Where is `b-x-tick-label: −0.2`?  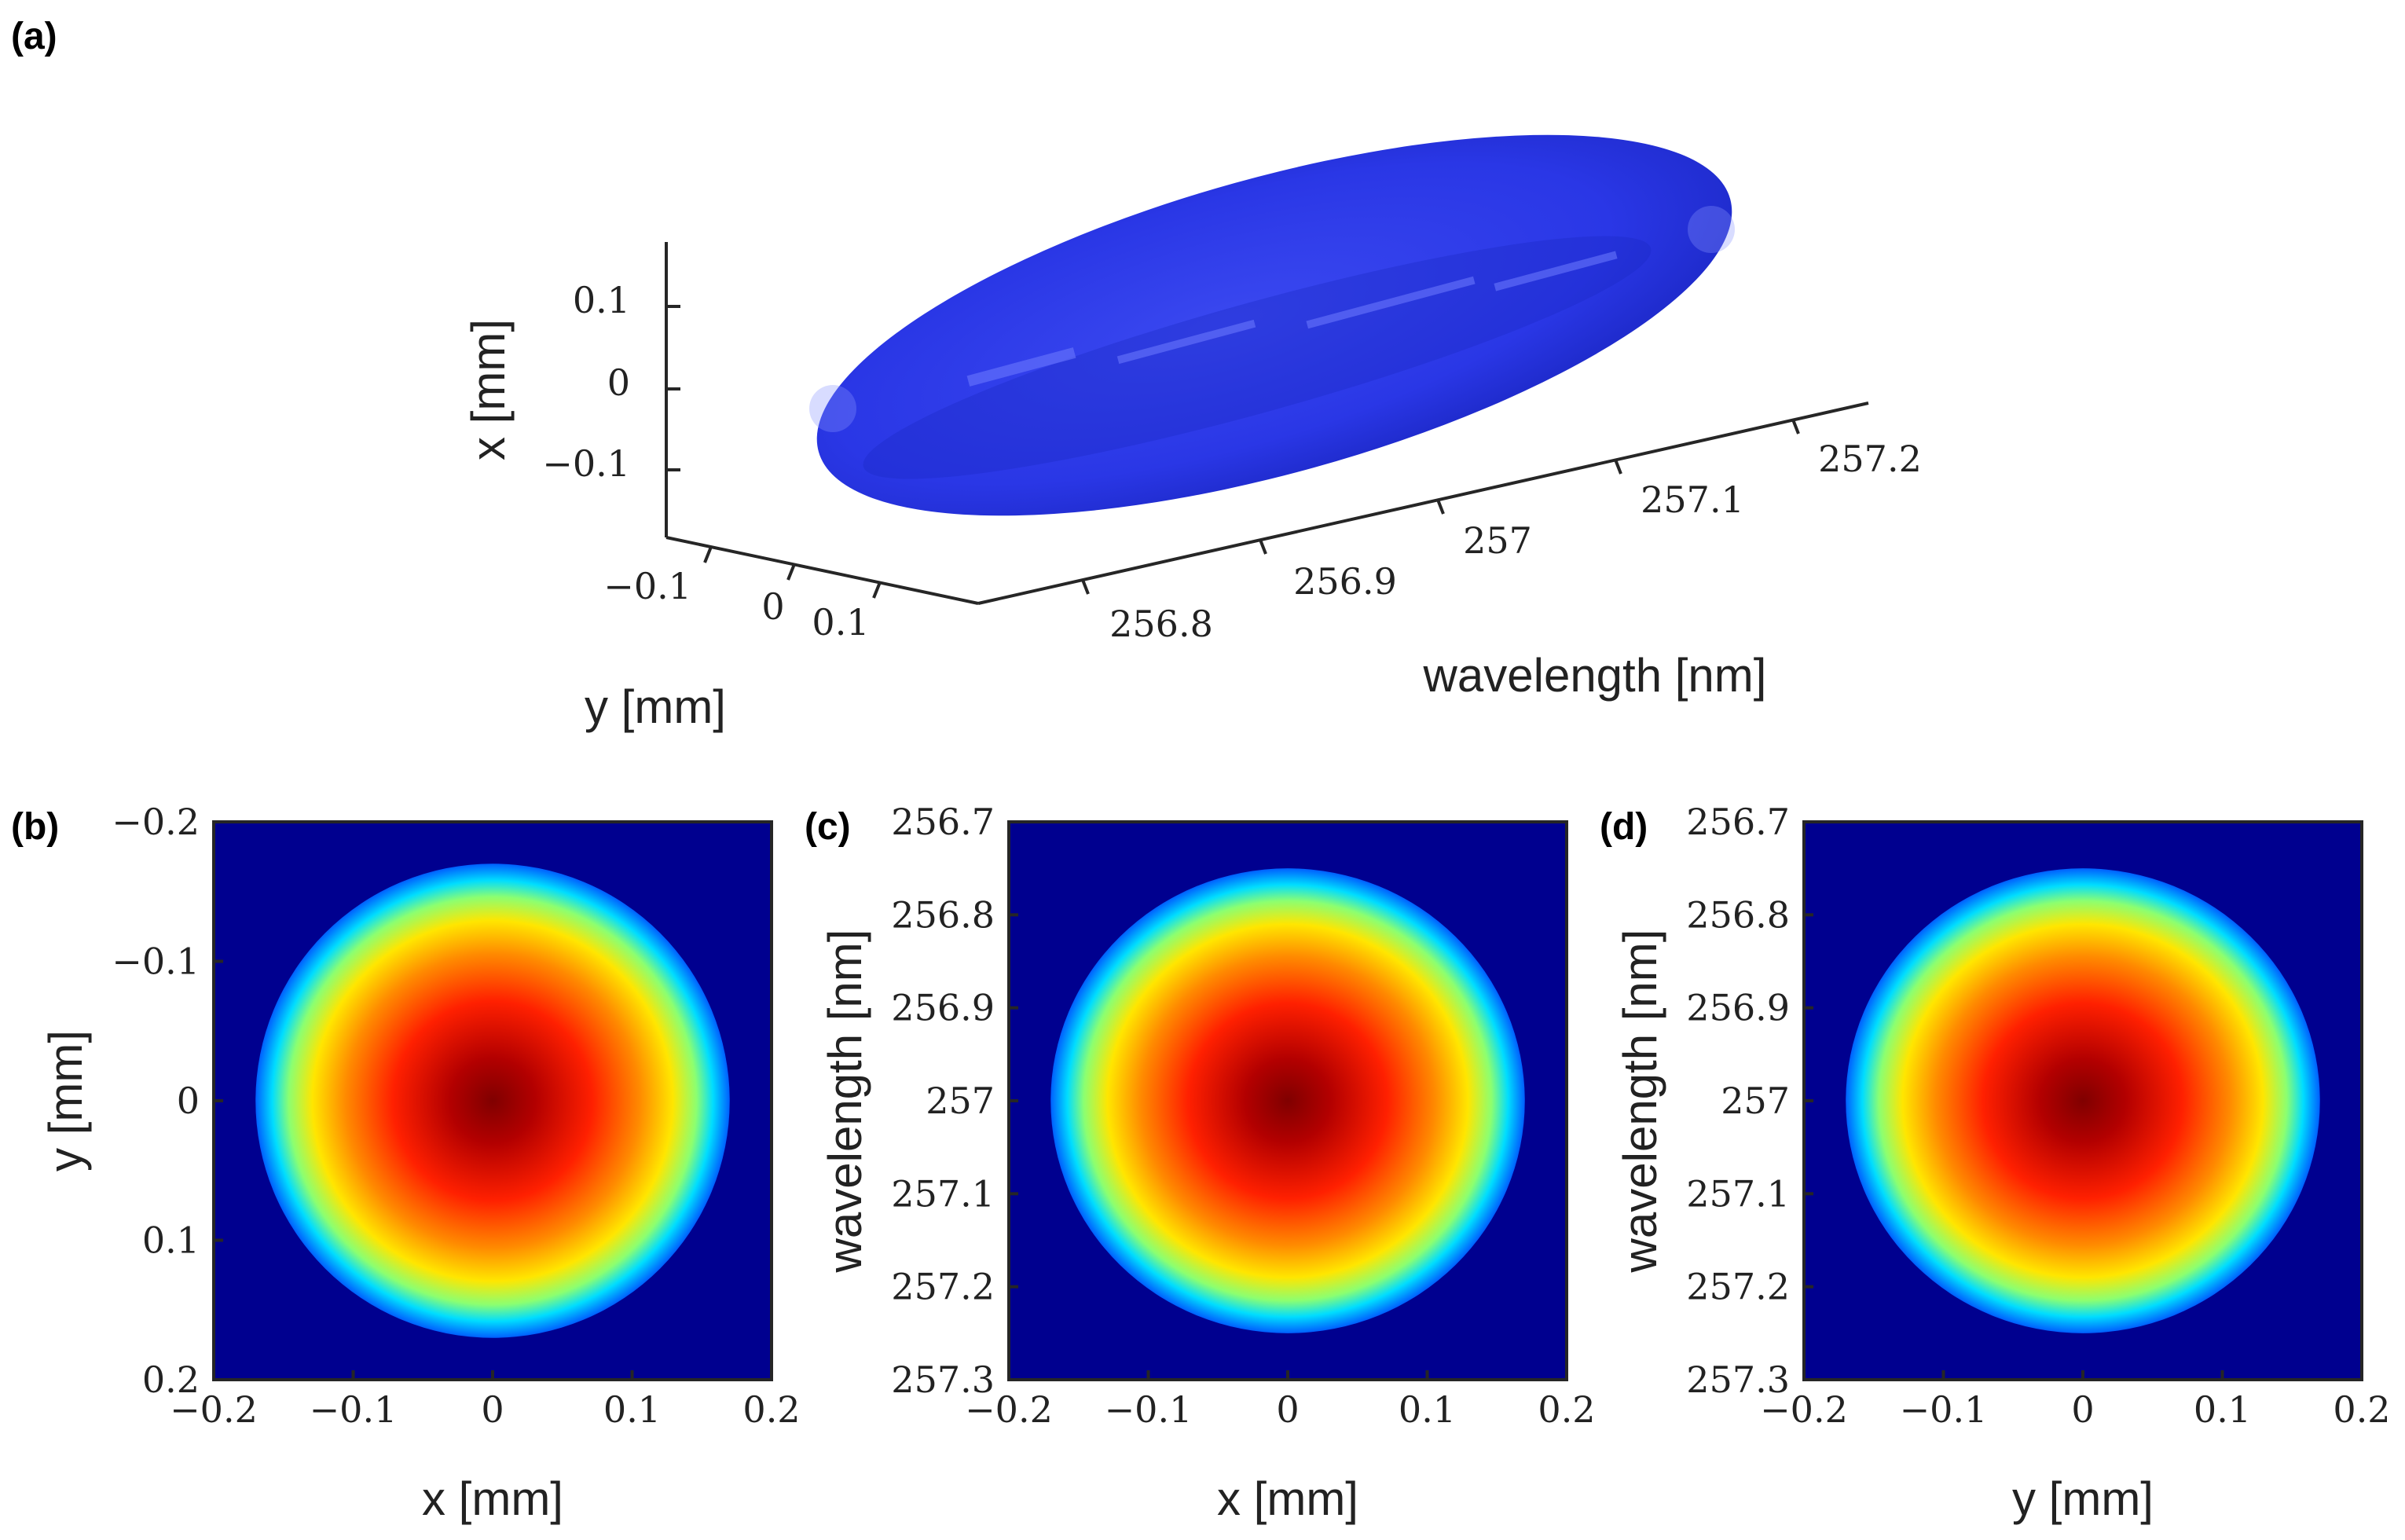 b-x-tick-label: −0.2 is located at coordinates (214, 1409).